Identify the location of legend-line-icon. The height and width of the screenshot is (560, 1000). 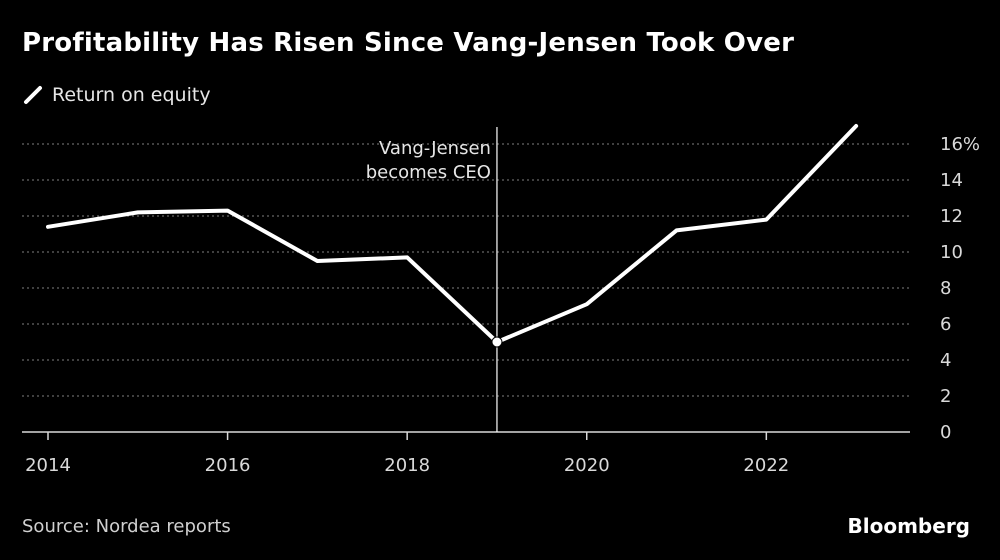
(33, 95).